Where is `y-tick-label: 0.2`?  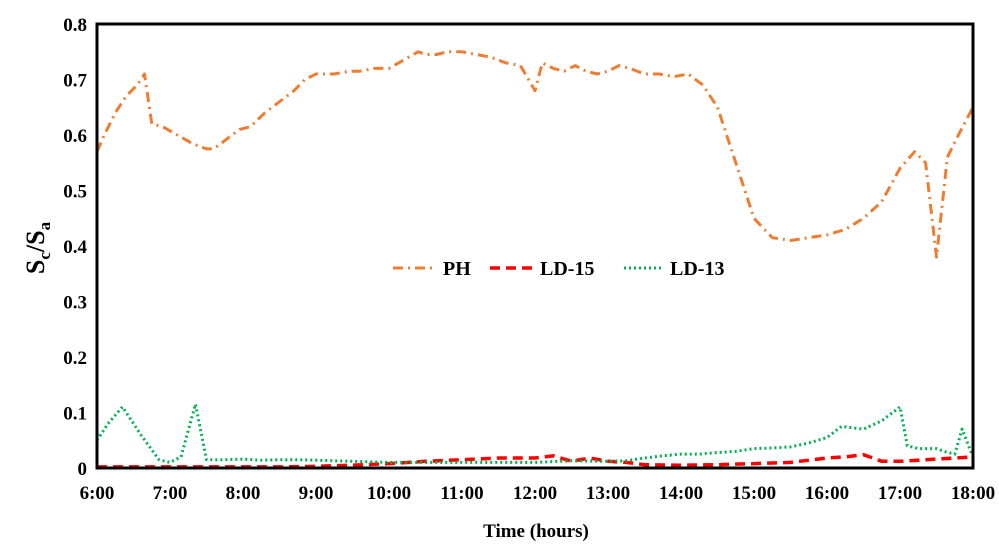 y-tick-label: 0.2 is located at coordinates (75, 358).